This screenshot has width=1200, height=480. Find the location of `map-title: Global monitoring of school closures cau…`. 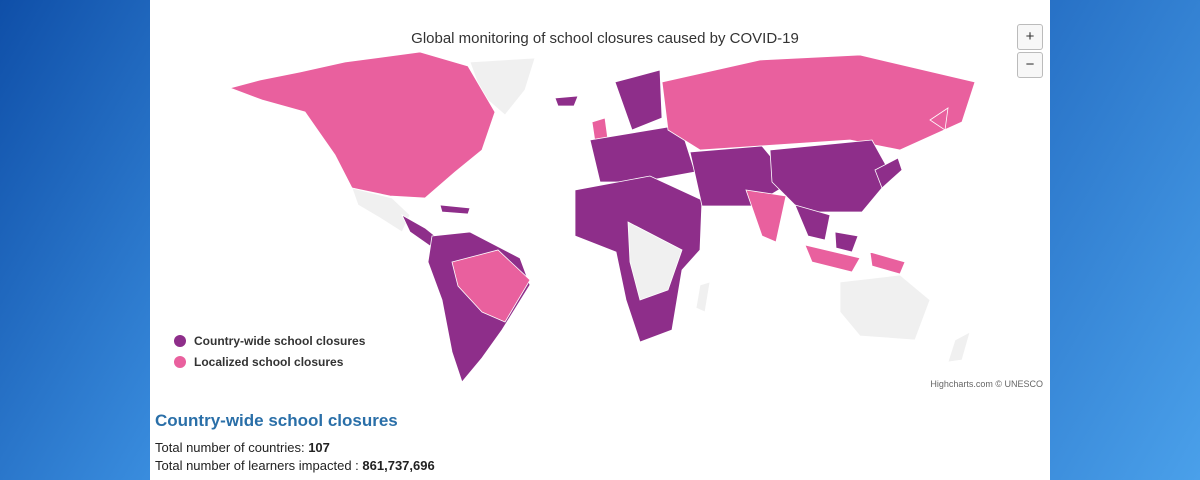

map-title: Global monitoring of school closures cau… is located at coordinates (605, 38).